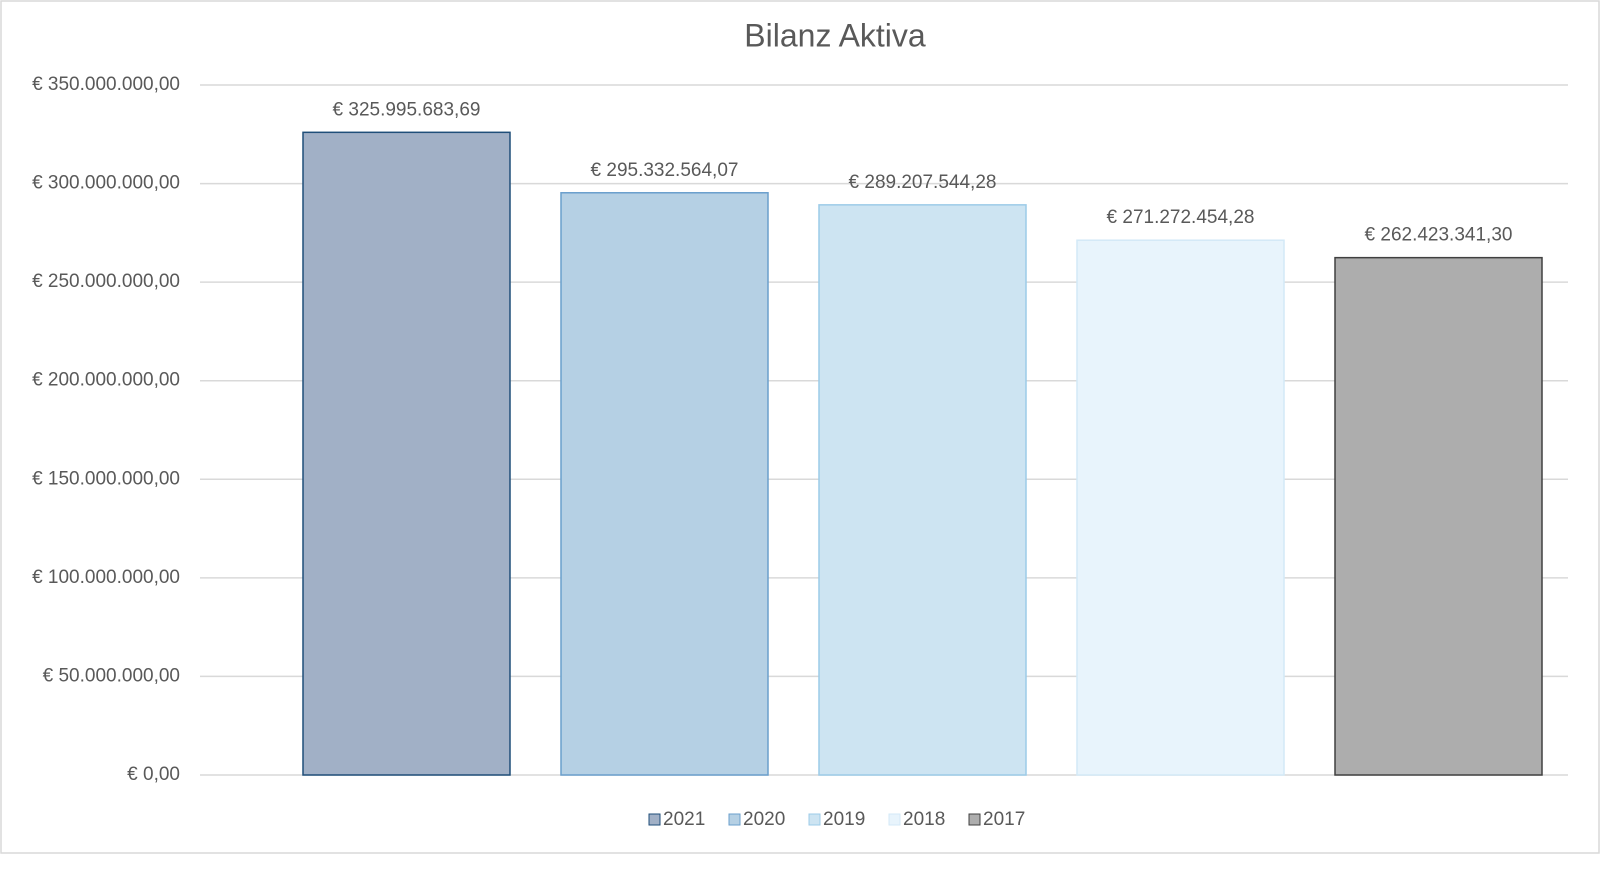  Describe the element at coordinates (106, 84) in the screenshot. I see `y-tick-label: € 350.000.000,00` at that location.